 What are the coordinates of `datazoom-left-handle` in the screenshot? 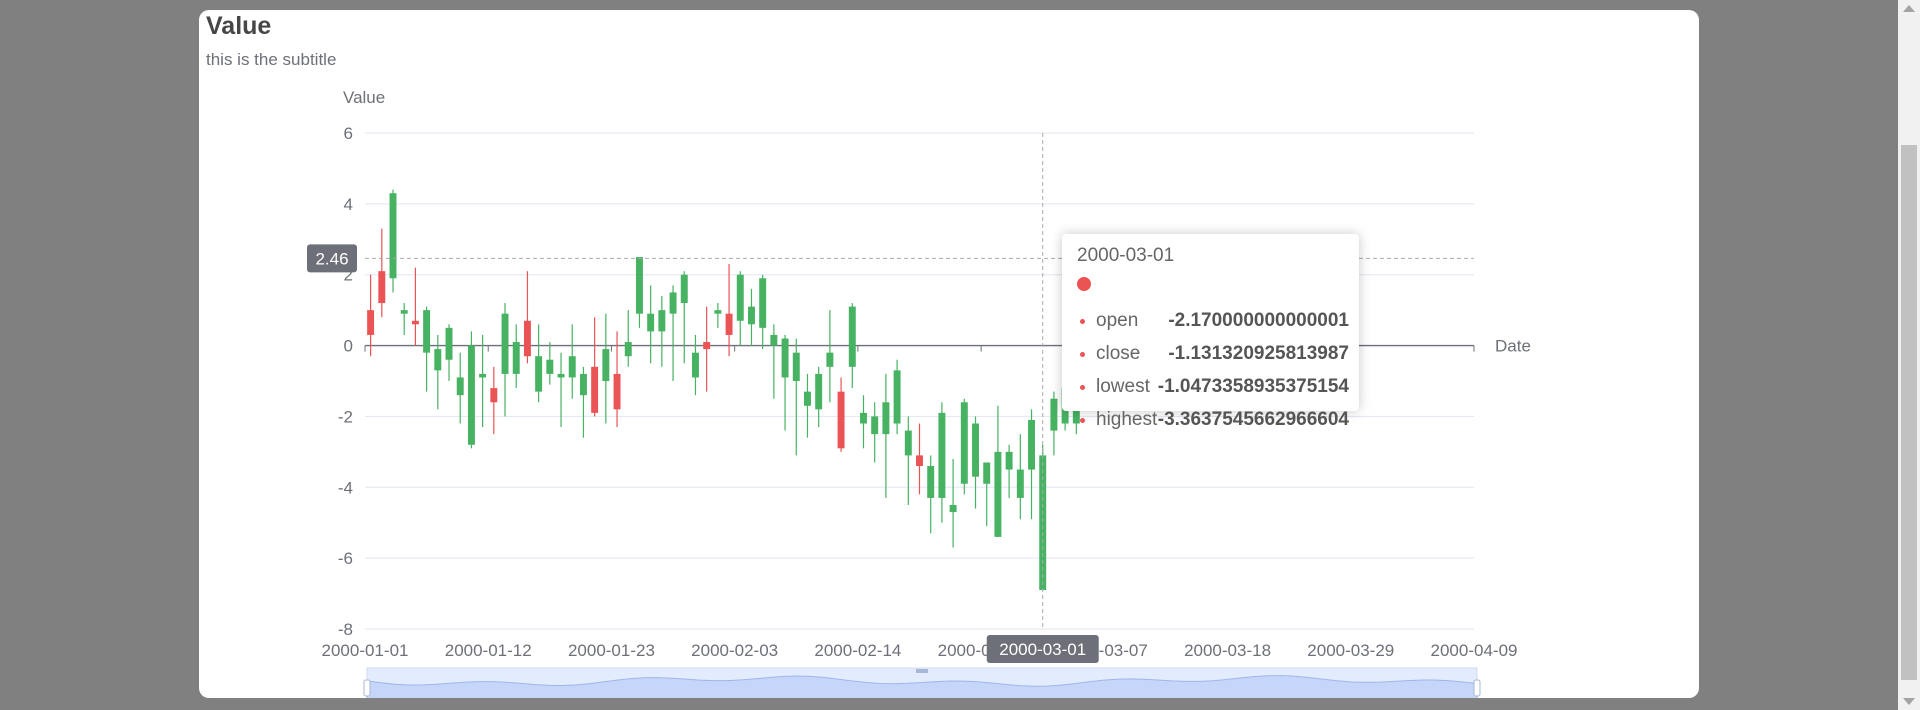 It's located at (367, 688).